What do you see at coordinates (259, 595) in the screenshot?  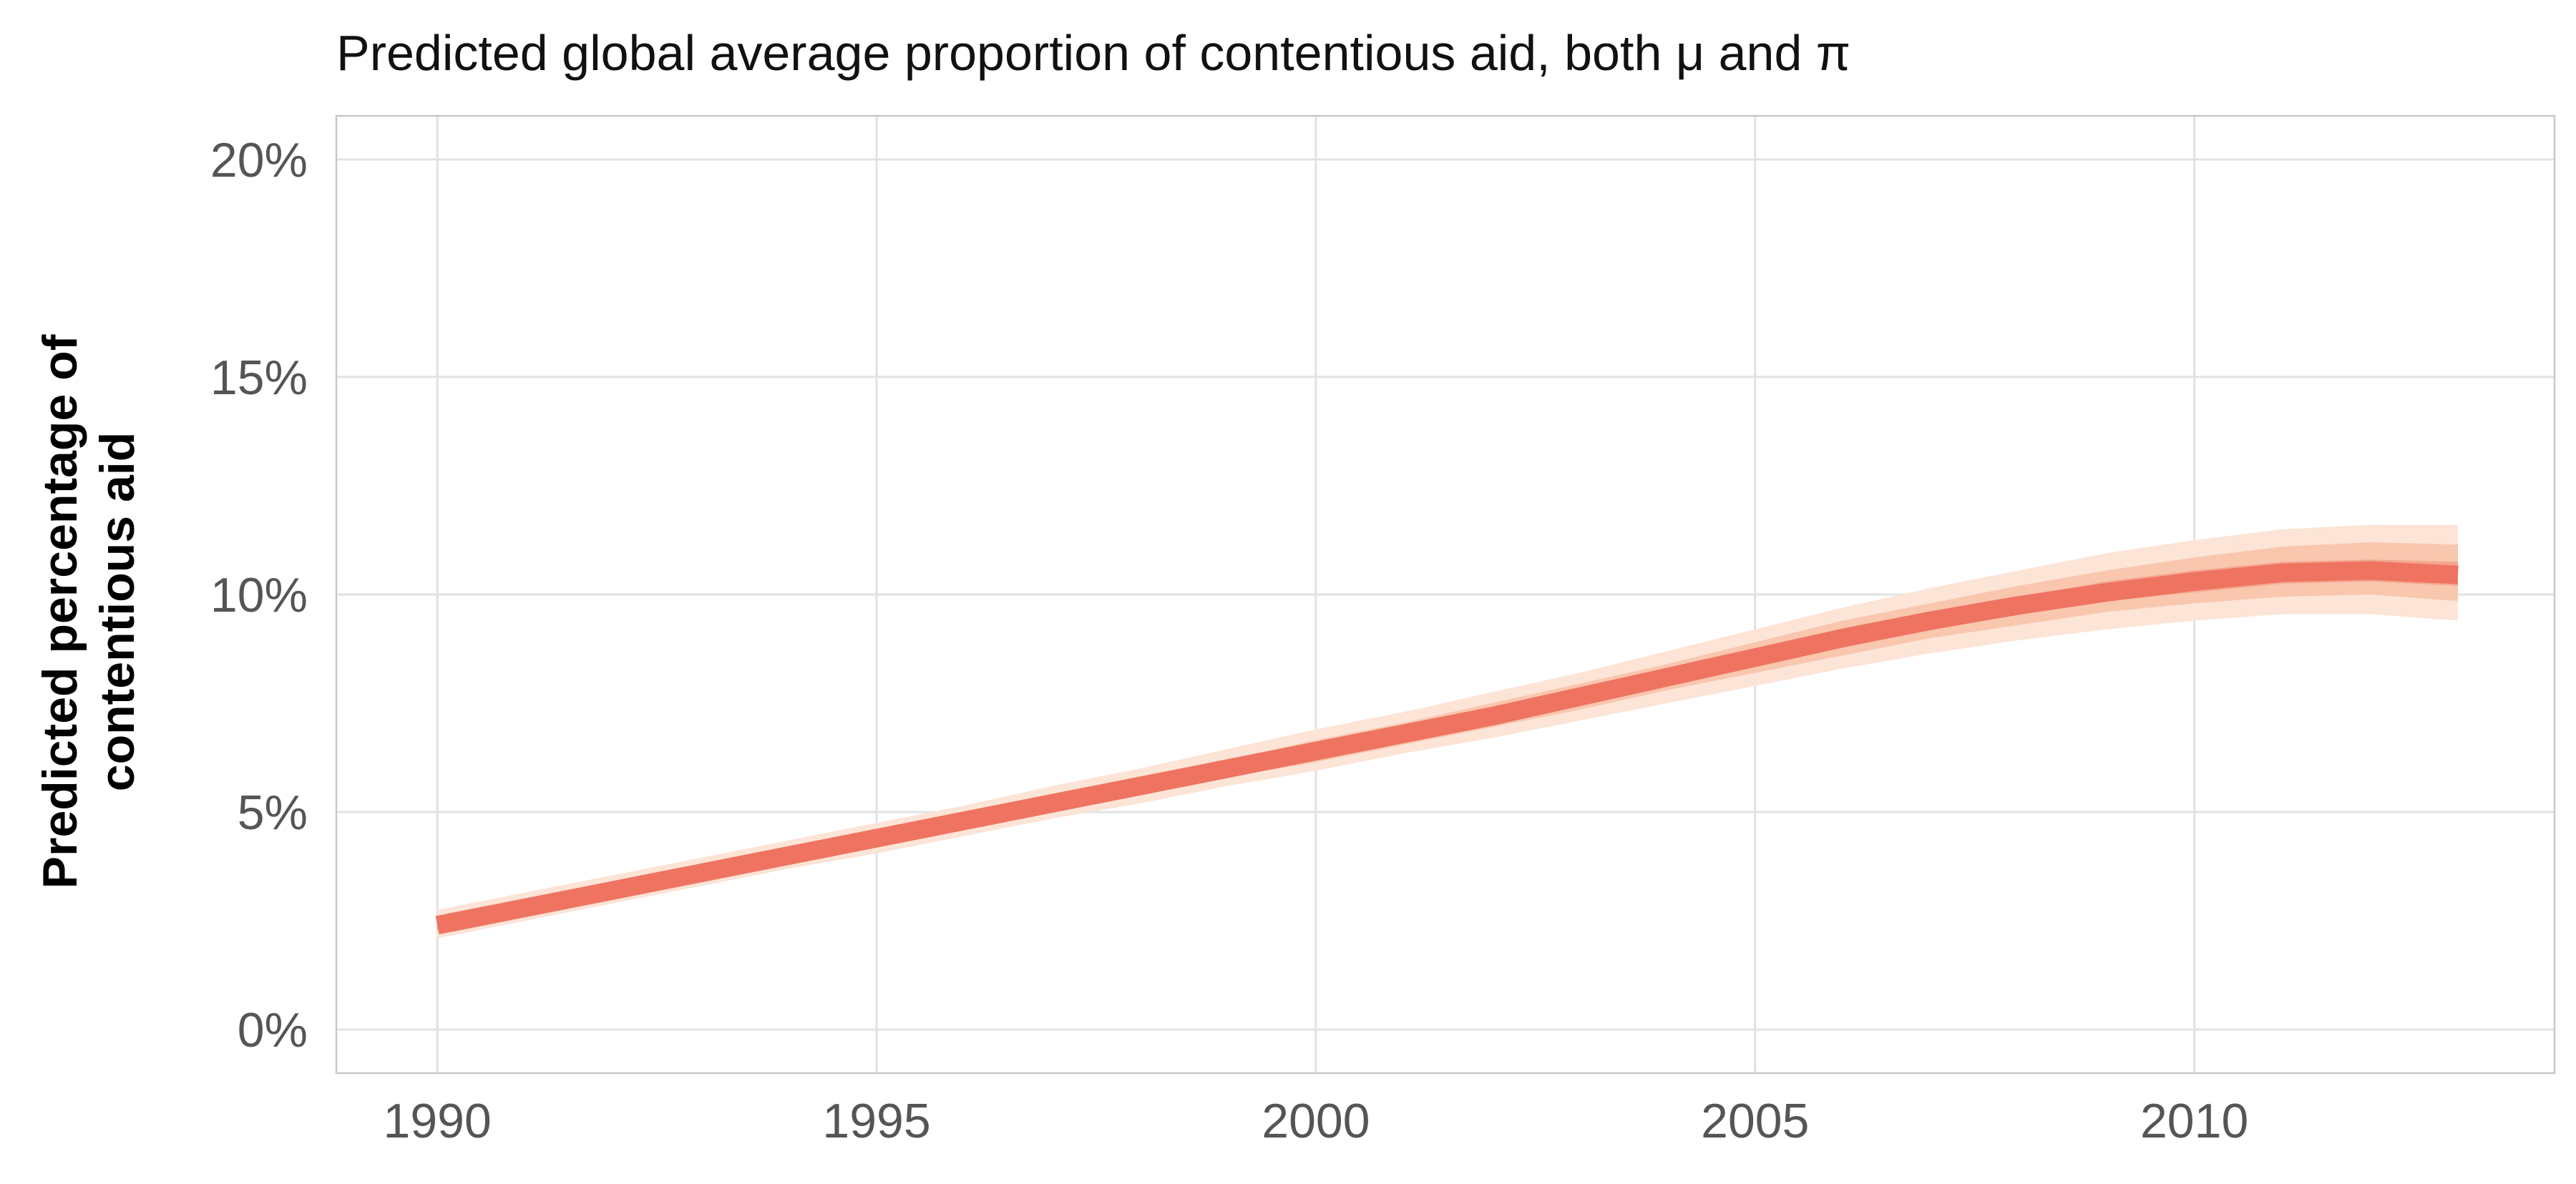 I see `y-tick-label-2: 10%` at bounding box center [259, 595].